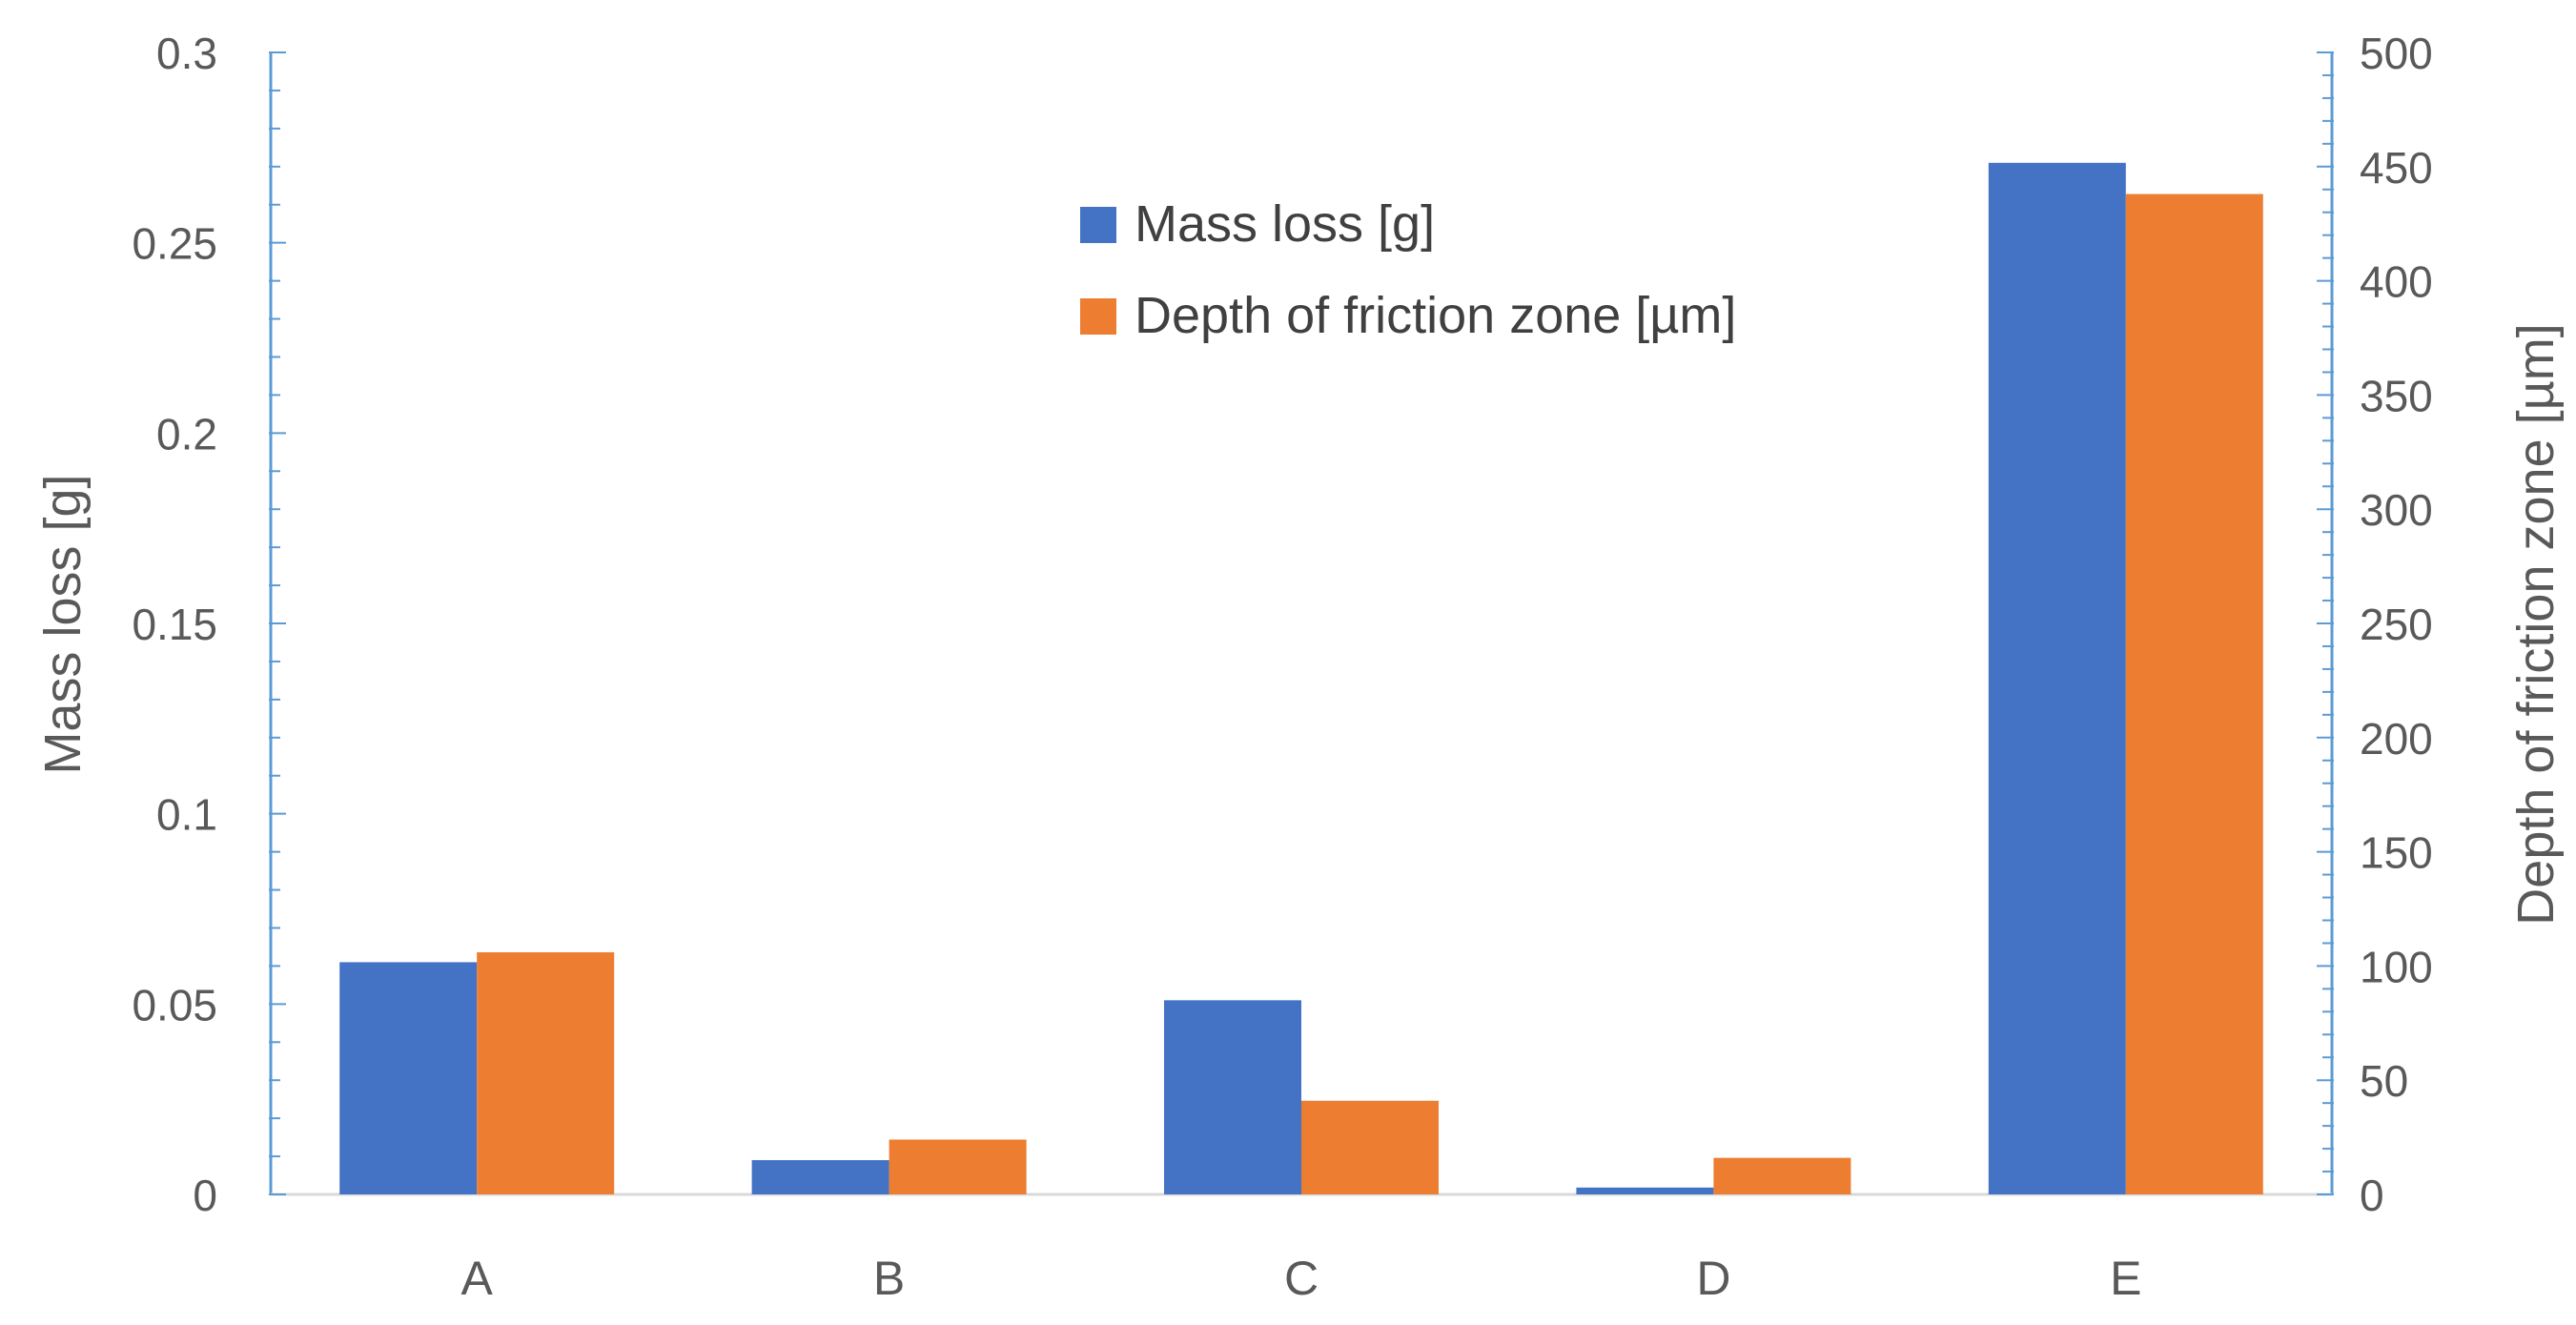  I want to click on y-right-tick-label: 300, so click(2396, 510).